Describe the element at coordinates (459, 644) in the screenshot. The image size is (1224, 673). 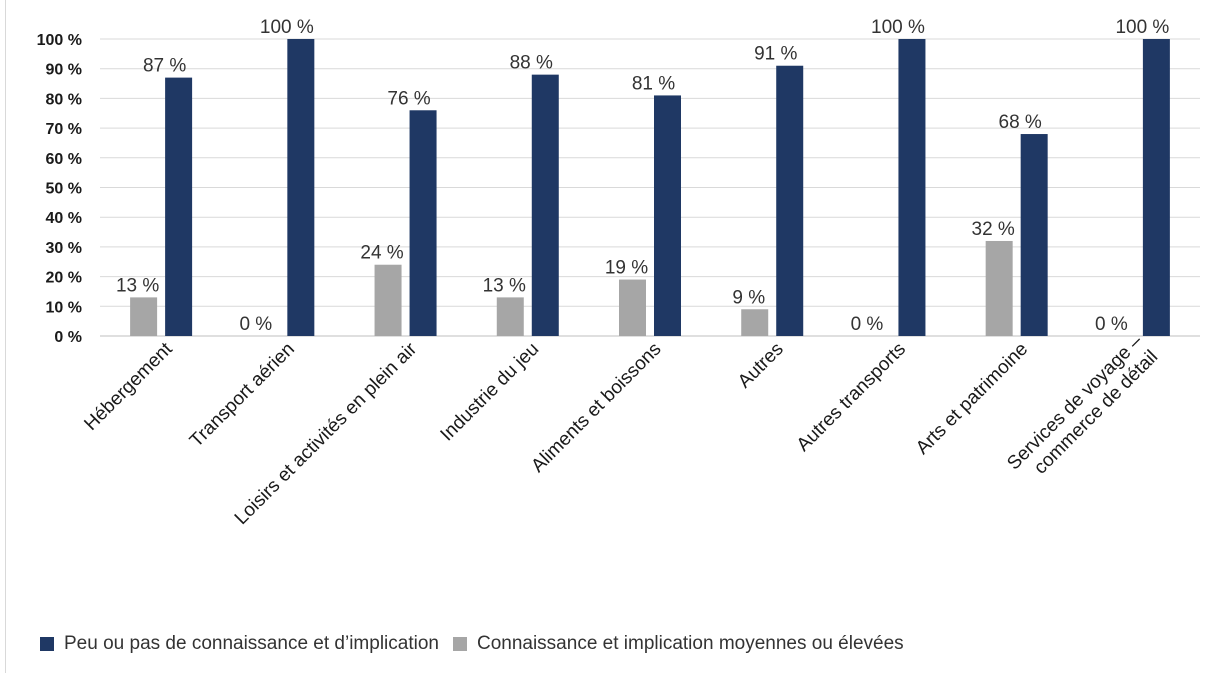
I see `legend-swatch-high` at that location.